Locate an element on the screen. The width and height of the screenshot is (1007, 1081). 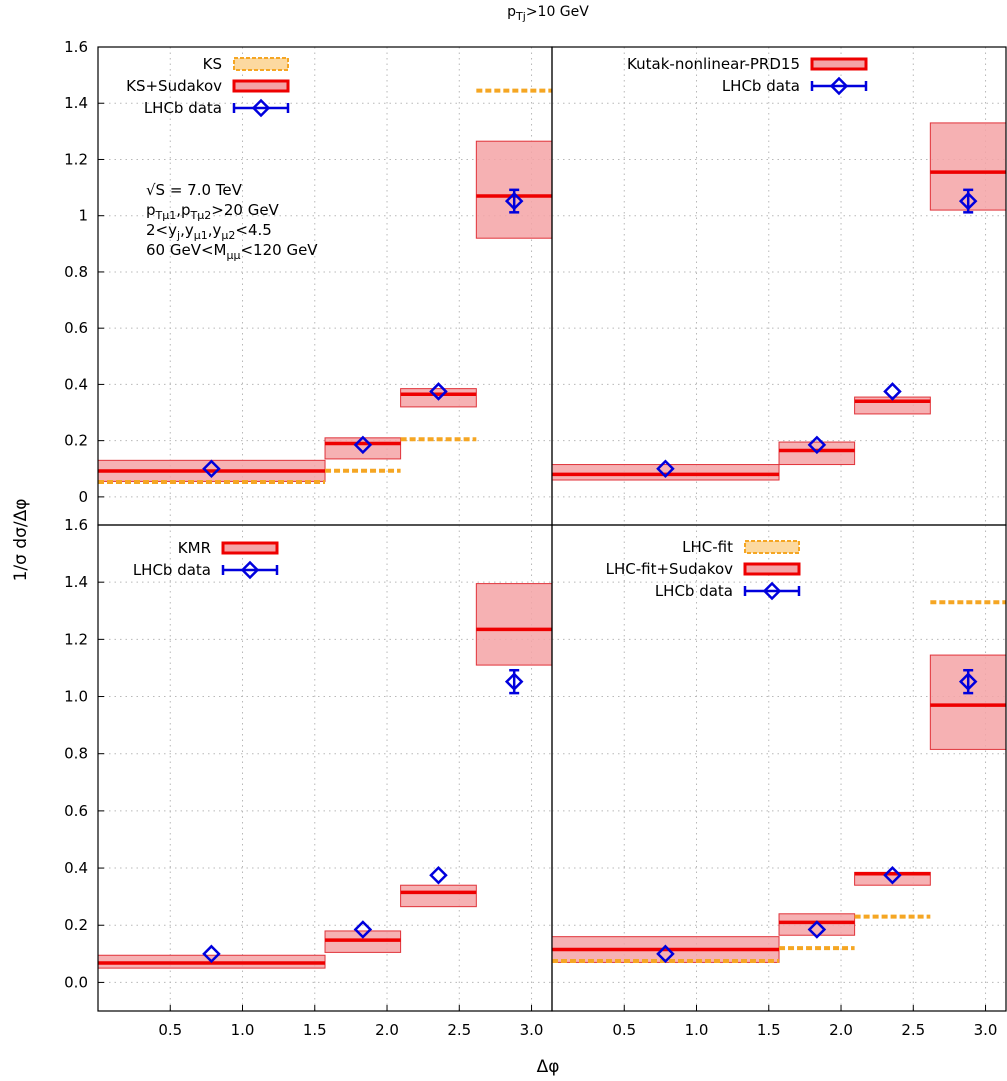
y-tick-label: 0.0 is located at coordinates (76, 982).